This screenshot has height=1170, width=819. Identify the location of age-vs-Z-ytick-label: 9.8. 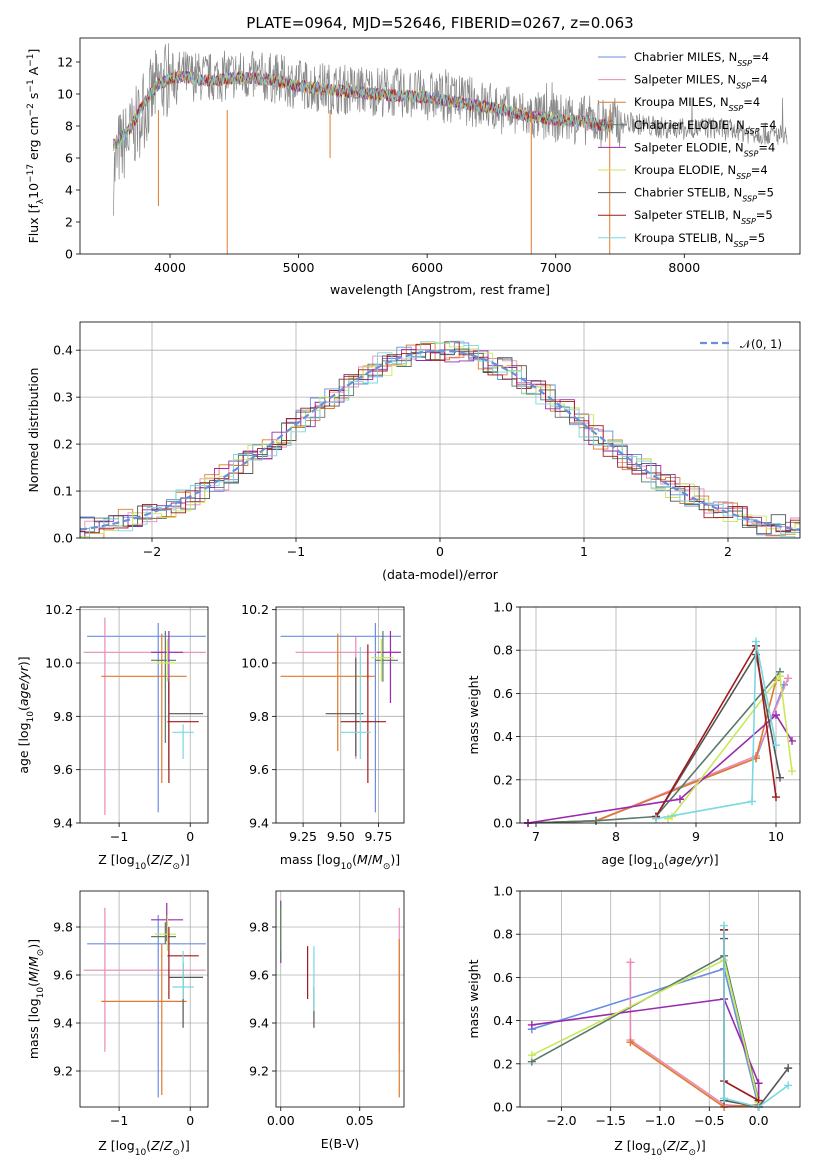
(63, 716).